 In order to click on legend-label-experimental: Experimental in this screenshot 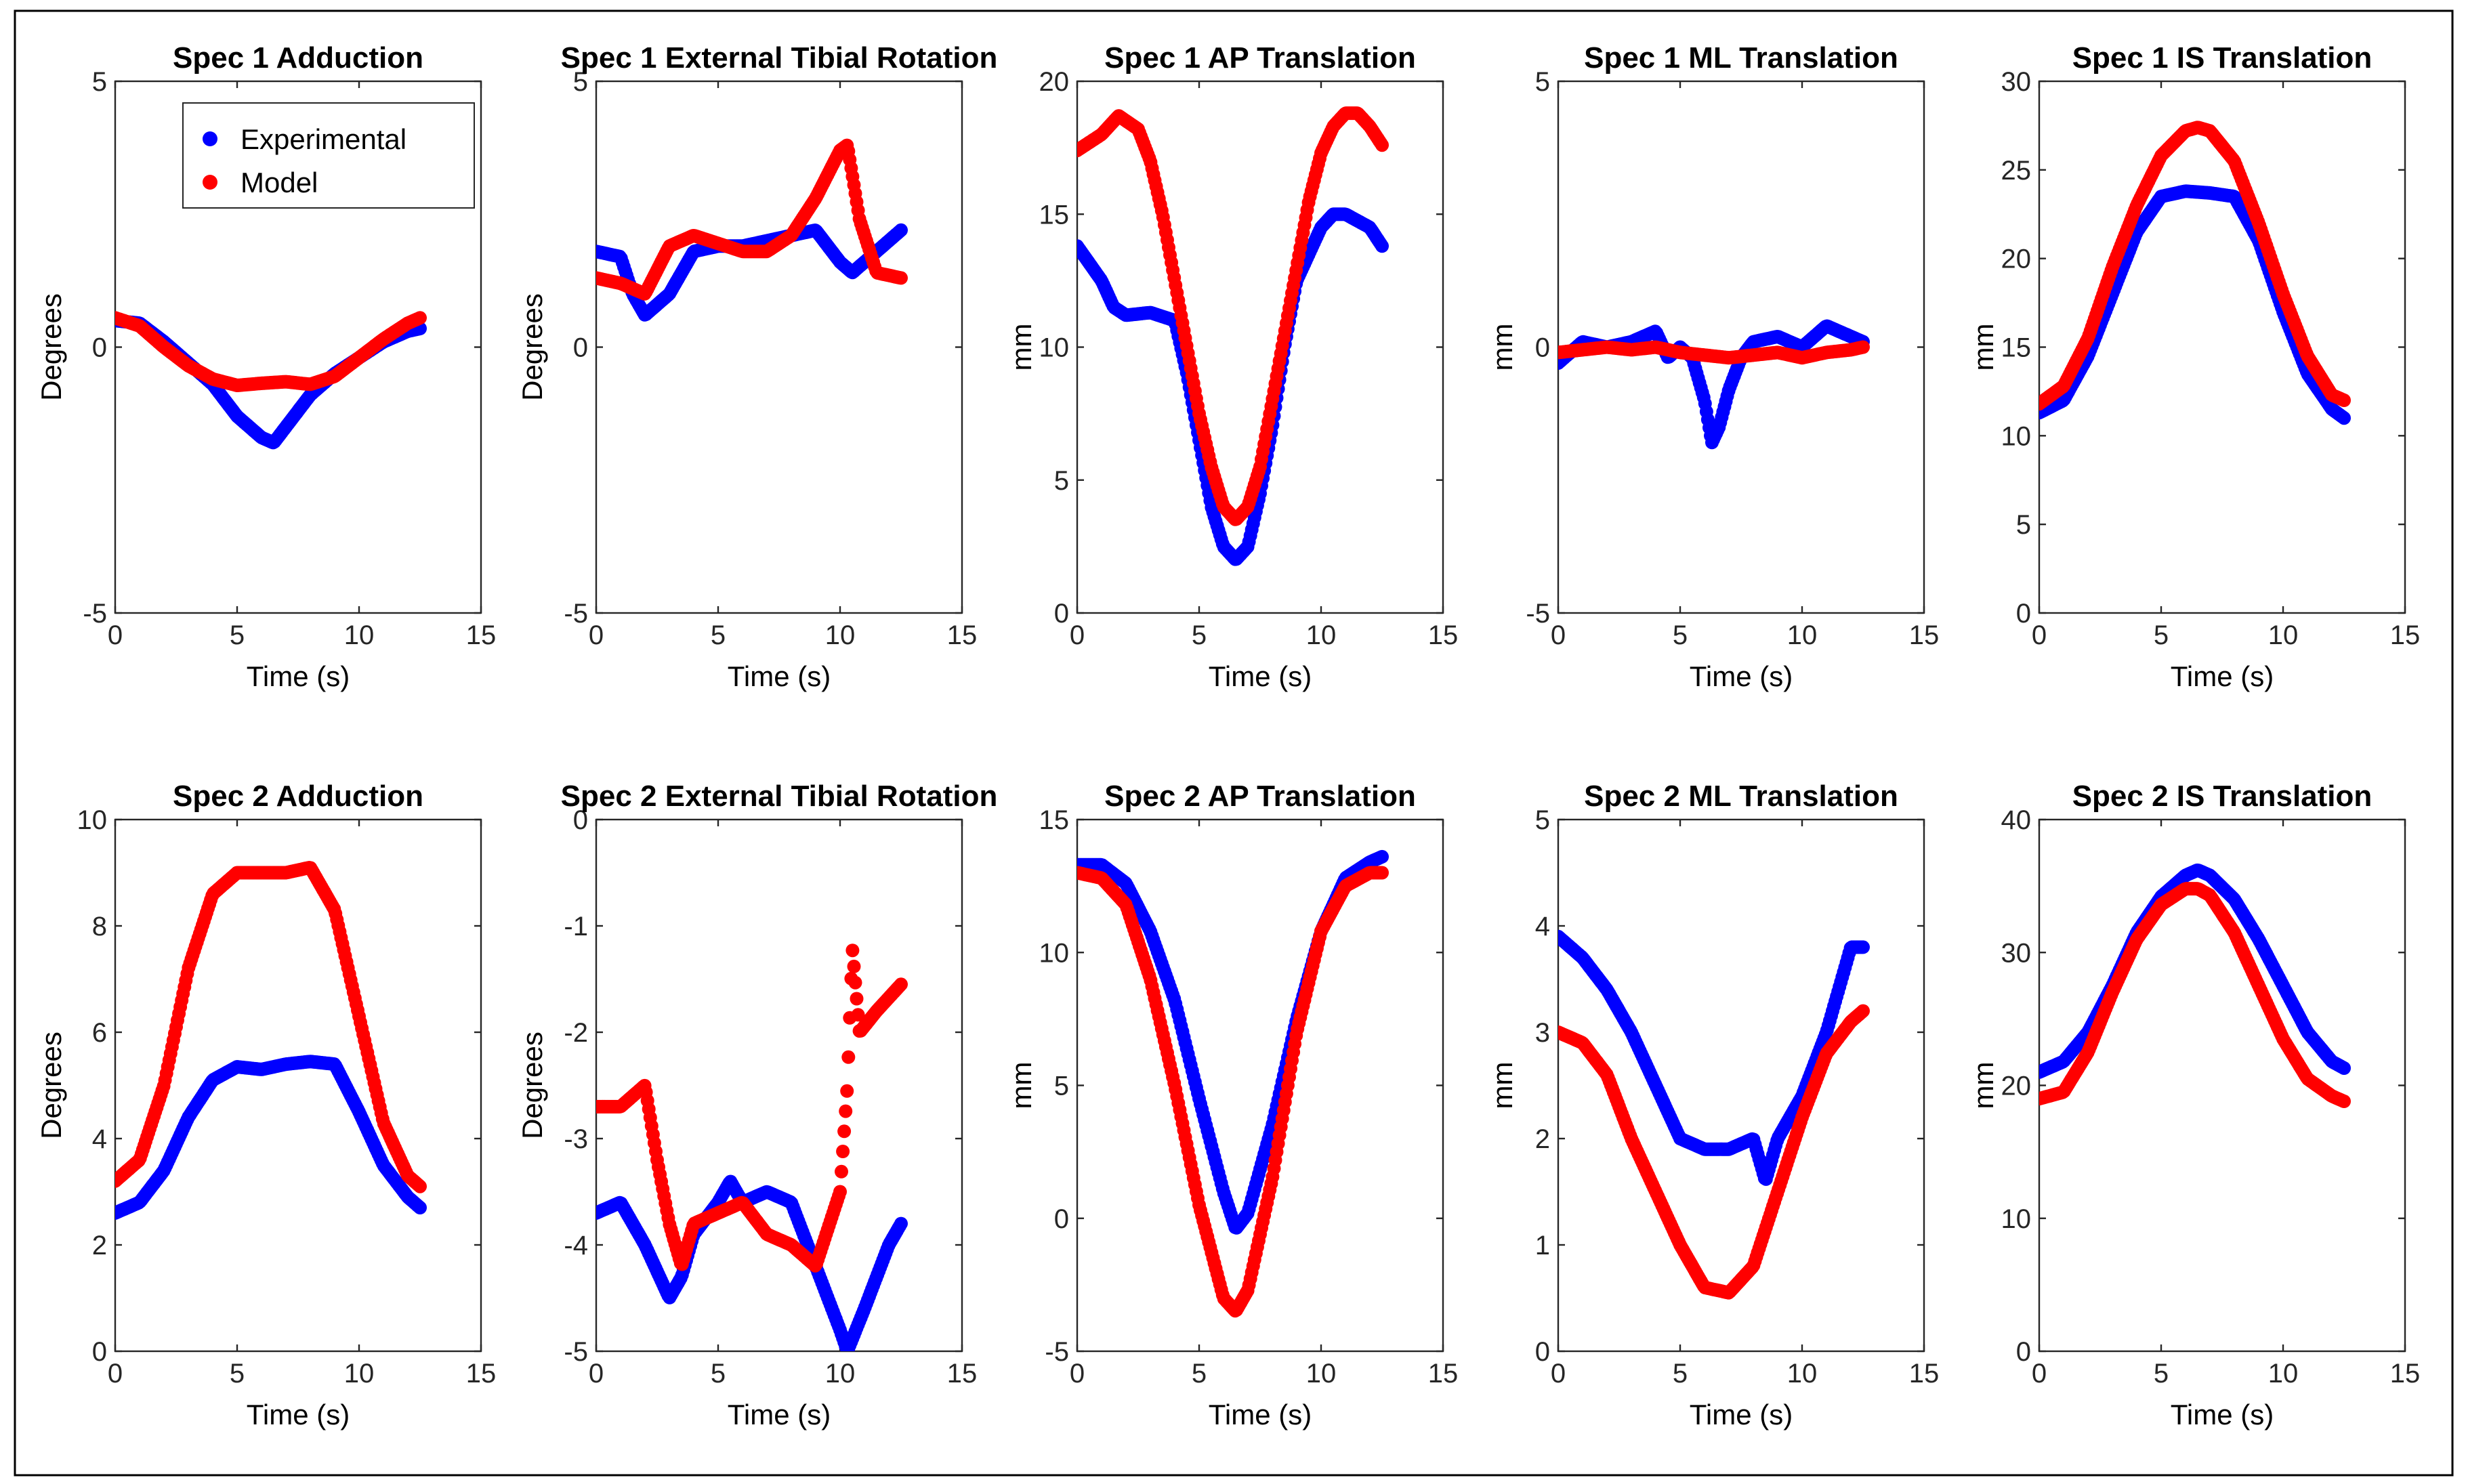, I will do `click(324, 139)`.